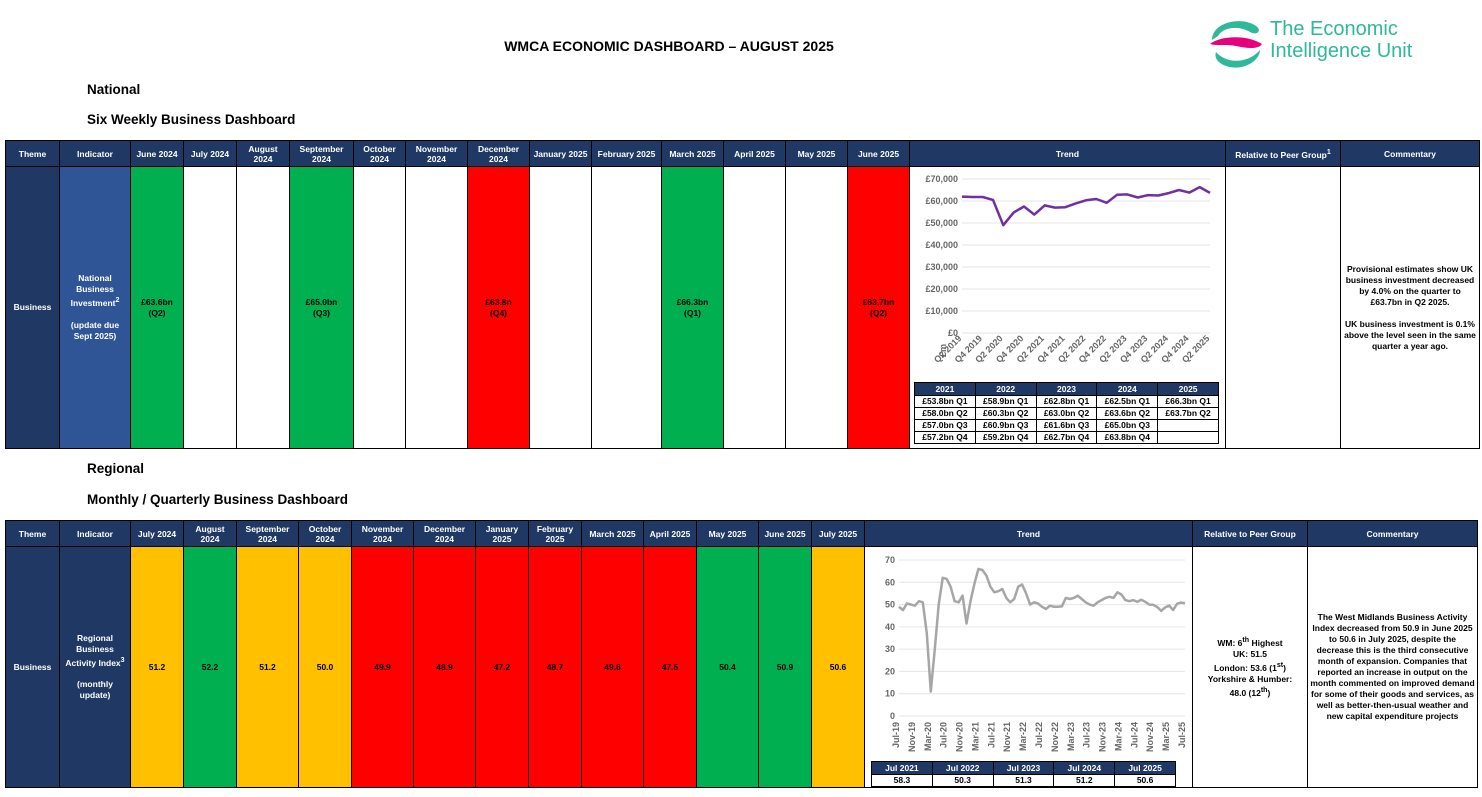 This screenshot has width=1482, height=797. I want to click on eiu-logo-mark-icon, so click(1236, 44).